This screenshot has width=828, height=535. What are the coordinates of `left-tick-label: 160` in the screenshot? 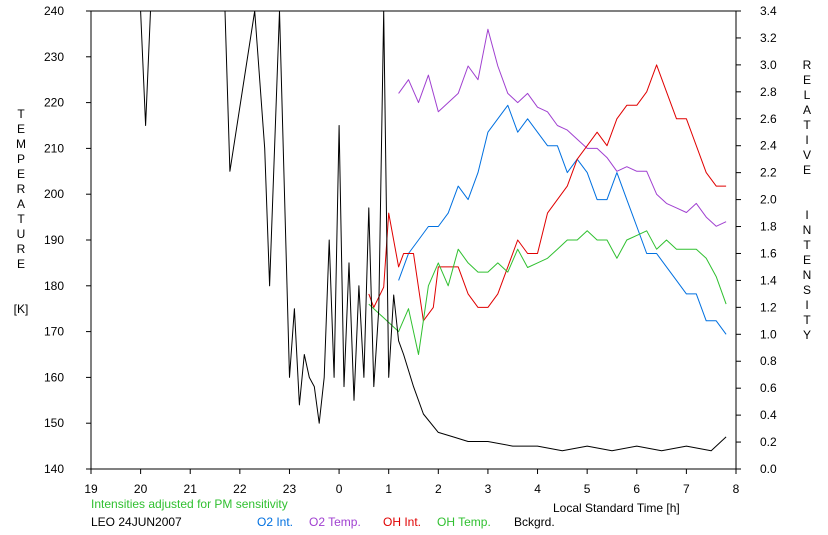 It's located at (54, 377).